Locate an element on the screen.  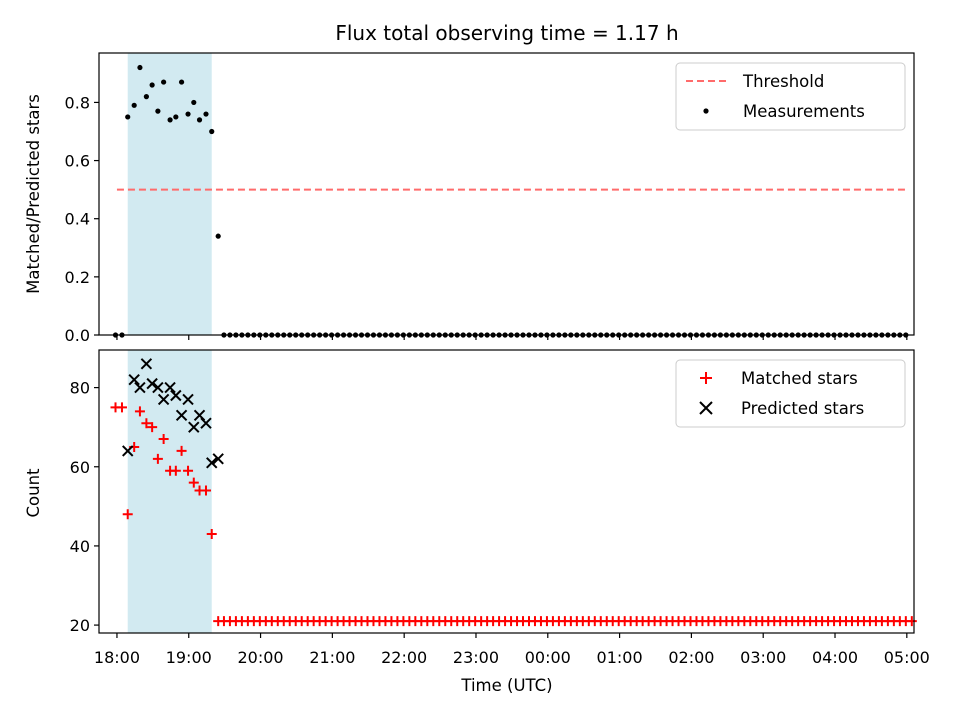
x-tick-label: 23:00 is located at coordinates (476, 657).